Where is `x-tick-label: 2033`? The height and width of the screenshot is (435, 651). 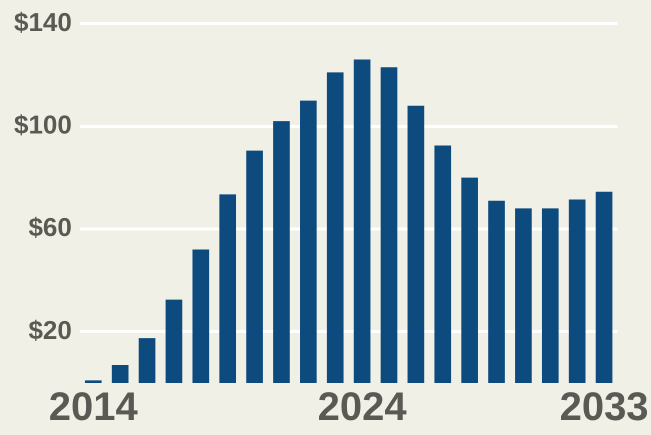 x-tick-label: 2033 is located at coordinates (604, 407).